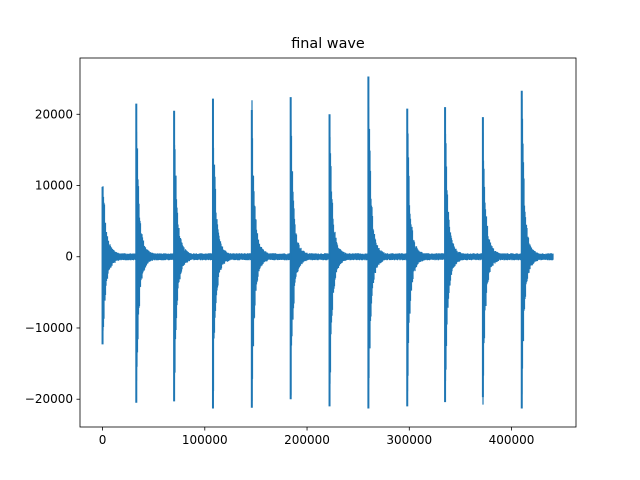 This screenshot has width=640, height=480. What do you see at coordinates (49, 328) in the screenshot?
I see `y-tick-label: −10000` at bounding box center [49, 328].